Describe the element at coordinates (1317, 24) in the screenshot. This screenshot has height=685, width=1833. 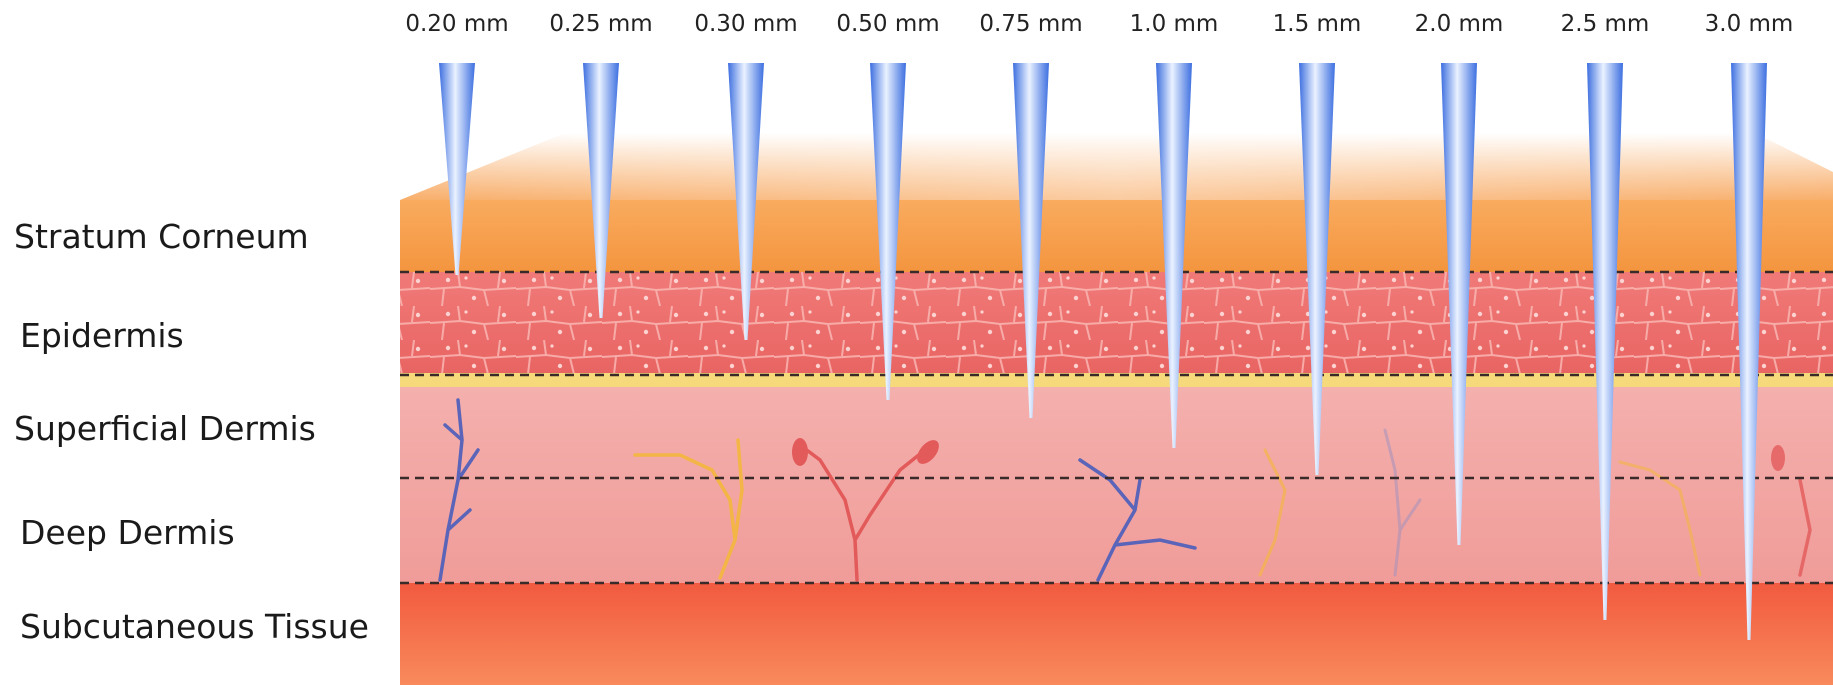
I see `needle-label-7: 1.5 mm` at that location.